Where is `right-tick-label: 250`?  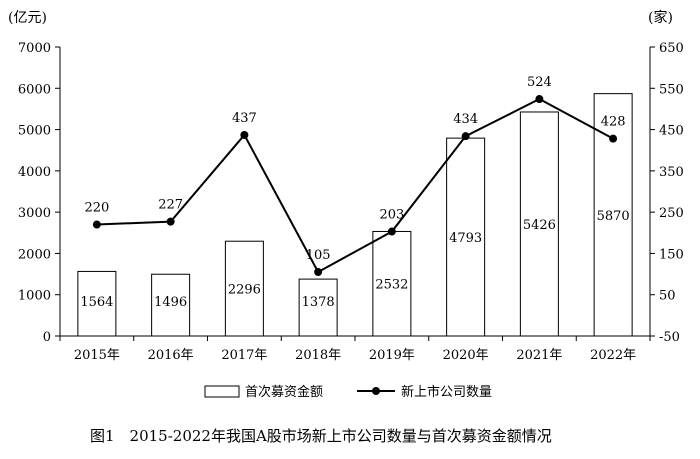
right-tick-label: 250 is located at coordinates (671, 213).